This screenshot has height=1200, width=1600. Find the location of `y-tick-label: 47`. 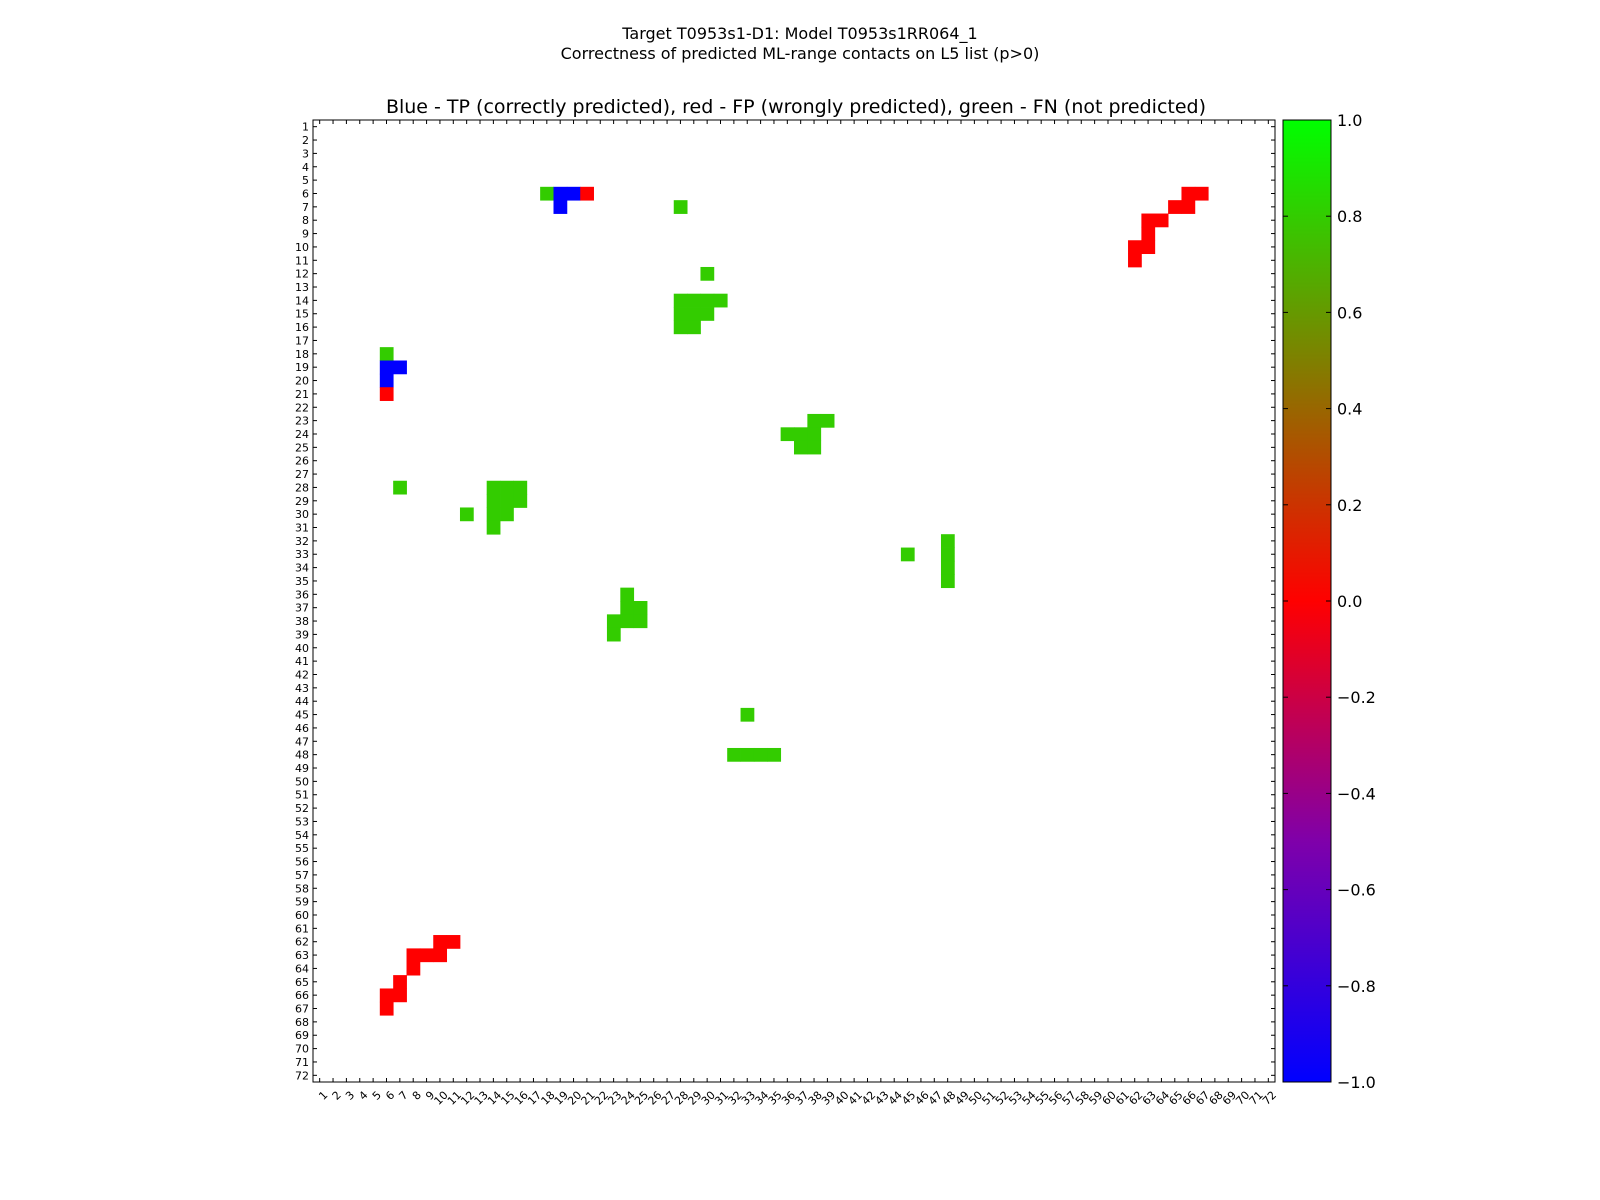

y-tick-label: 47 is located at coordinates (302, 741).